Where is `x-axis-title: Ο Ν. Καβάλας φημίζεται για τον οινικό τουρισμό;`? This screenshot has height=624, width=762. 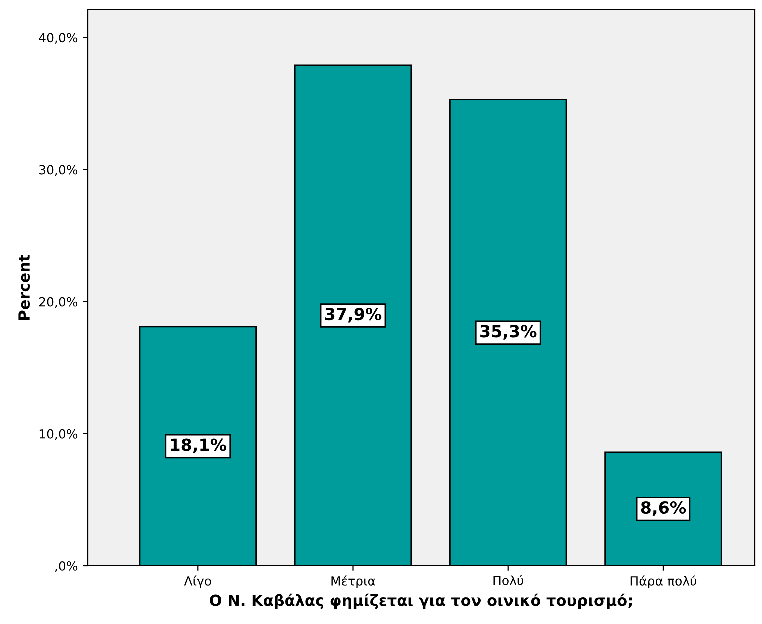
x-axis-title: Ο Ν. Καβάλας φημίζεται για τον οινικό τουρισμό; is located at coordinates (421, 602).